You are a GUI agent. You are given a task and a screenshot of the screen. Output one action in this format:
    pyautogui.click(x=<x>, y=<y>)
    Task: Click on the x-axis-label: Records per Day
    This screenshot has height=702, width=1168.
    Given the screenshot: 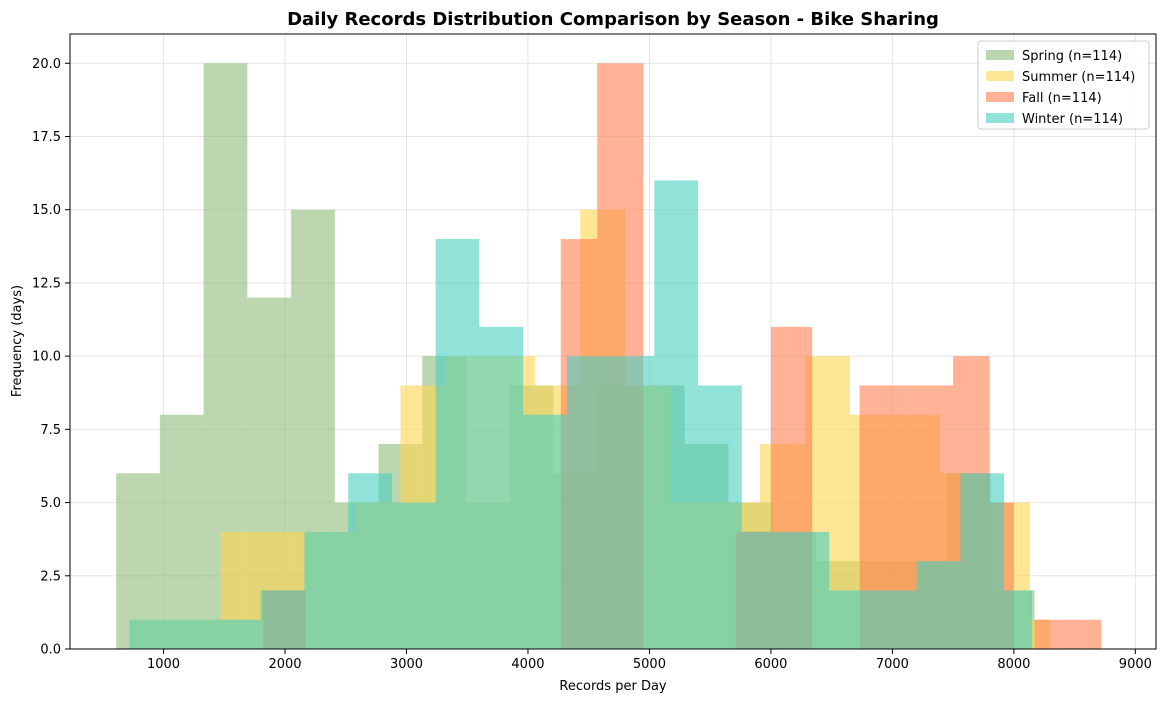 What is the action you would take?
    pyautogui.click(x=613, y=686)
    